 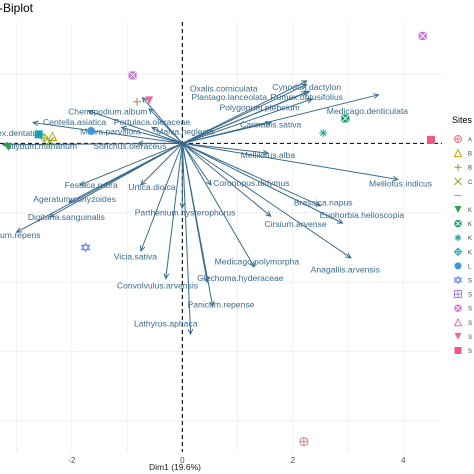 What do you see at coordinates (240, 278) in the screenshot?
I see `variable-label: Glechoma.hyderaceae` at bounding box center [240, 278].